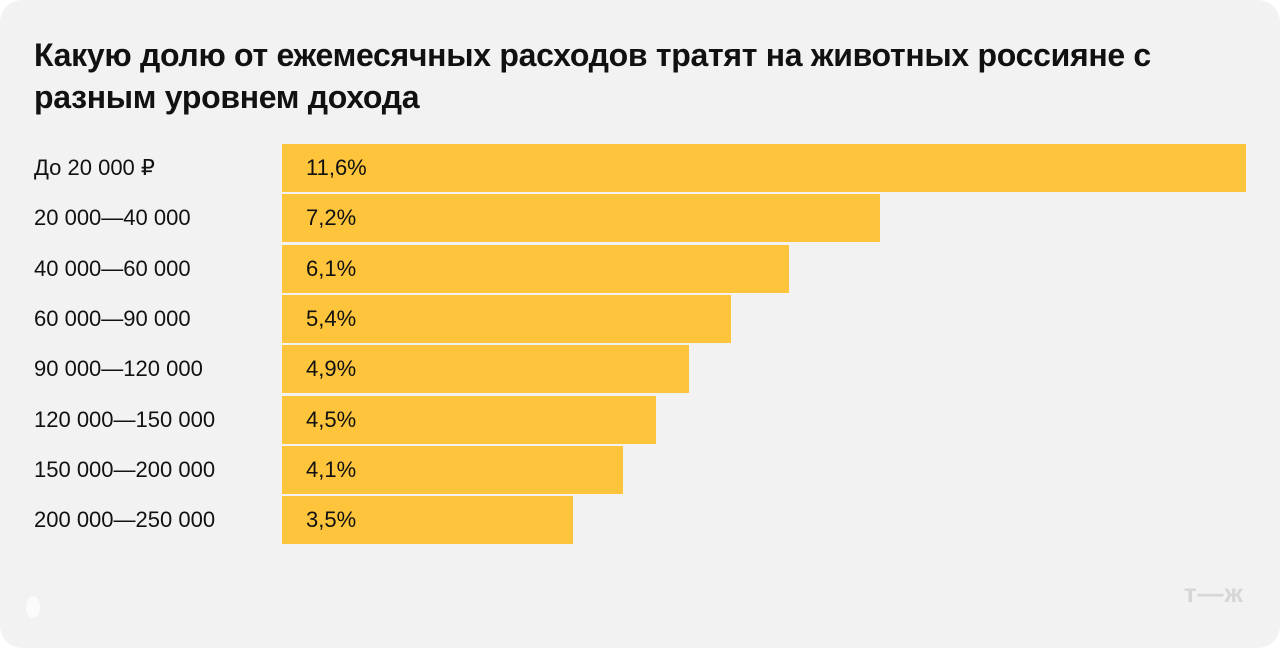 The height and width of the screenshot is (648, 1280). What do you see at coordinates (33, 607) in the screenshot?
I see `watermark-icon` at bounding box center [33, 607].